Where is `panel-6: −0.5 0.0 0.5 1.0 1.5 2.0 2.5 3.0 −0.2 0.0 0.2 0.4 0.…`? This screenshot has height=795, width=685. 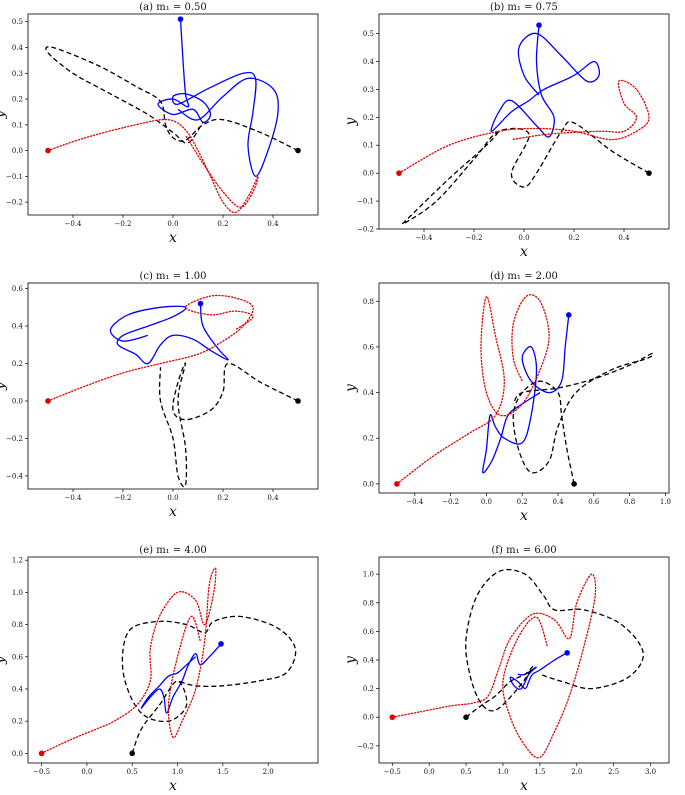
panel-6: −0.5 0.0 0.5 1.0 1.5 2.0 2.5 3.0 −0.2 0.0 0.2 0.4 0.… is located at coordinates (506, 669).